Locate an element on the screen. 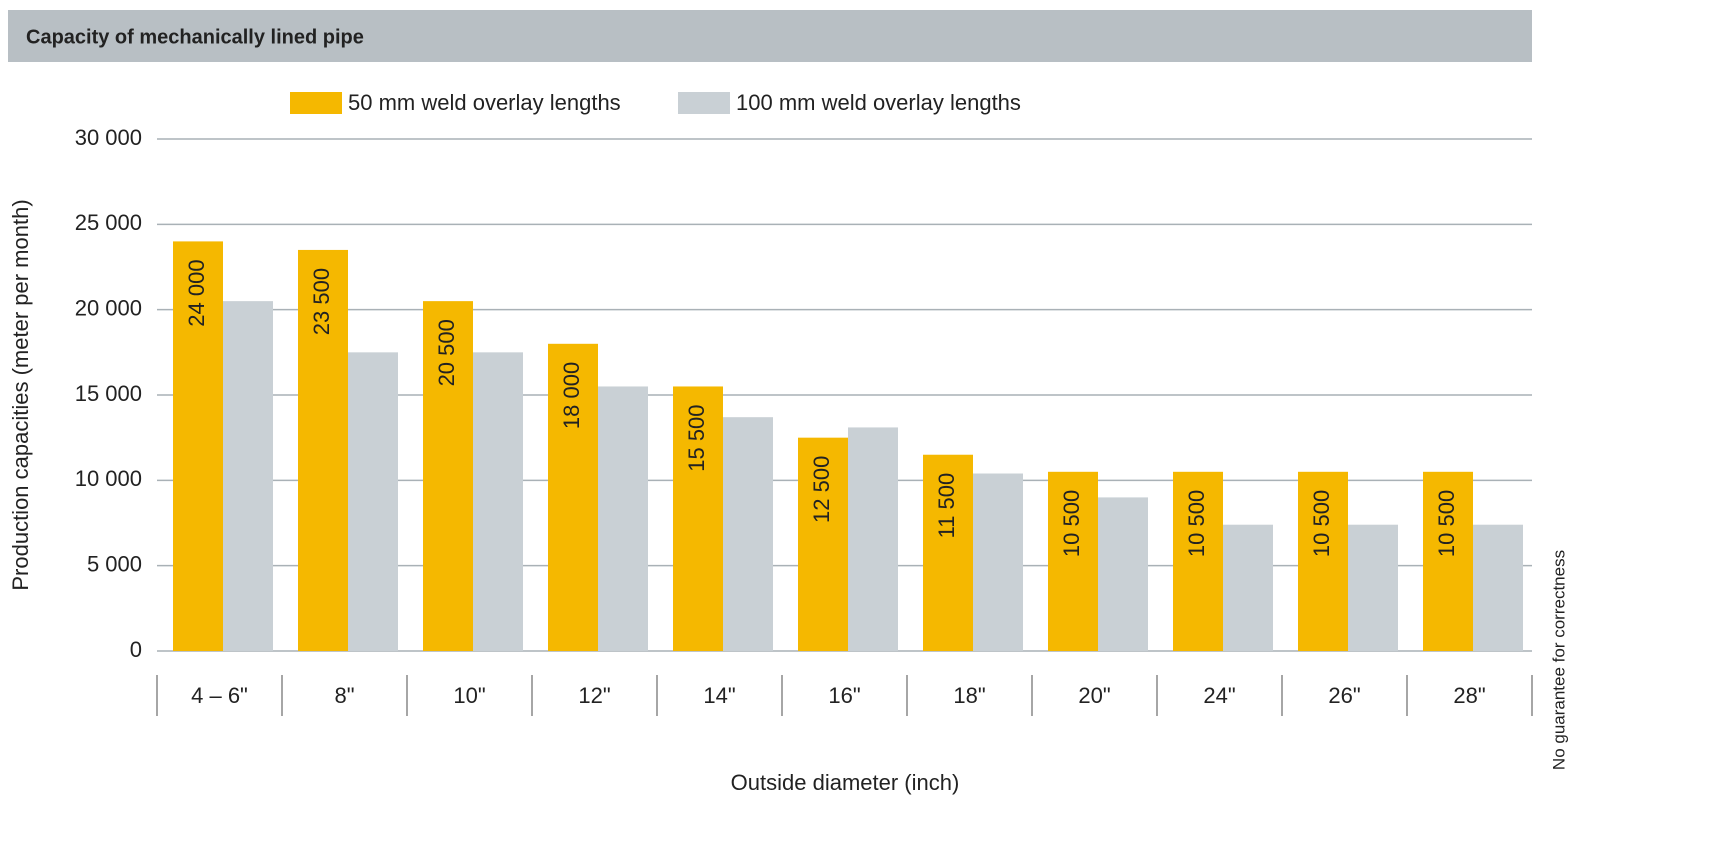  x-axis-label: Outside diameter (inch) is located at coordinates (845, 782).